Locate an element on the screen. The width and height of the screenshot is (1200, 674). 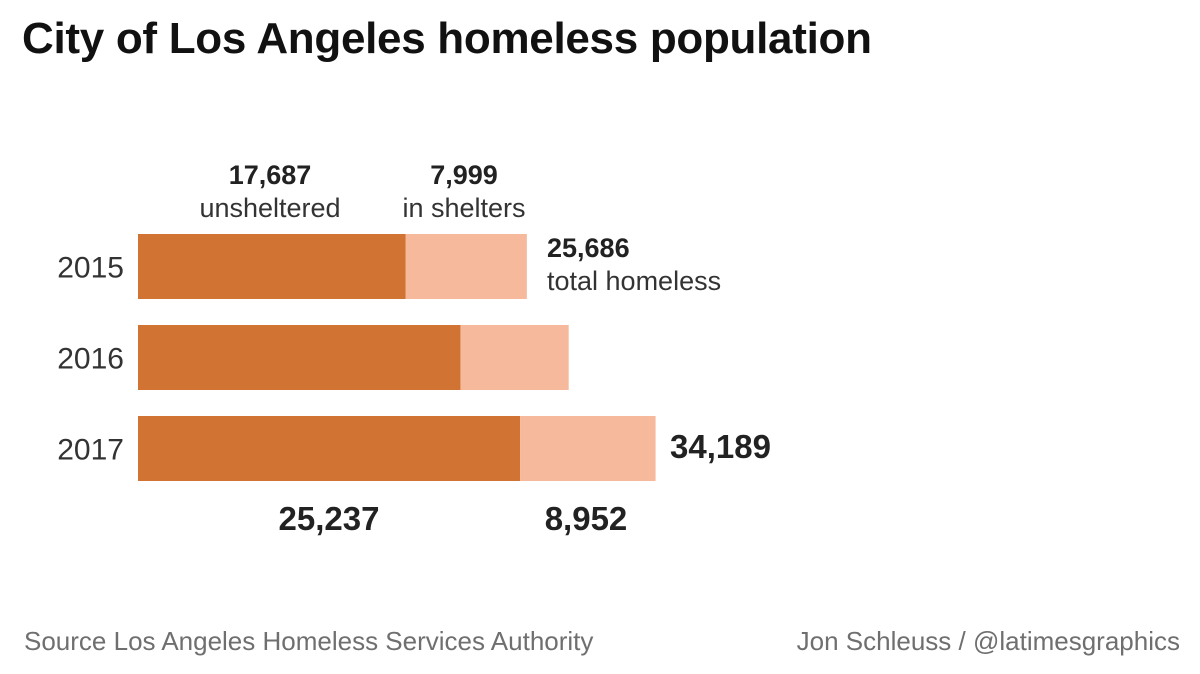
credit-note: Jon Schleuss / @latimesgraphics is located at coordinates (988, 641).